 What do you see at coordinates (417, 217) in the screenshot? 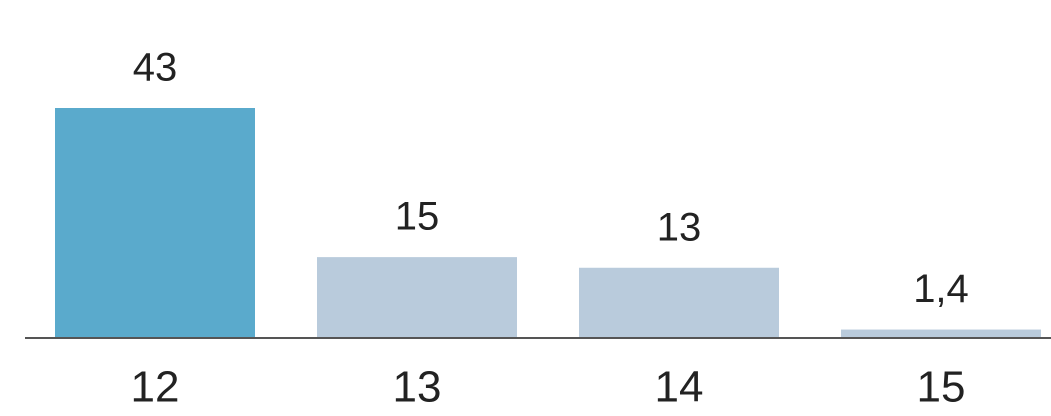
I see `value-label: 15` at bounding box center [417, 217].